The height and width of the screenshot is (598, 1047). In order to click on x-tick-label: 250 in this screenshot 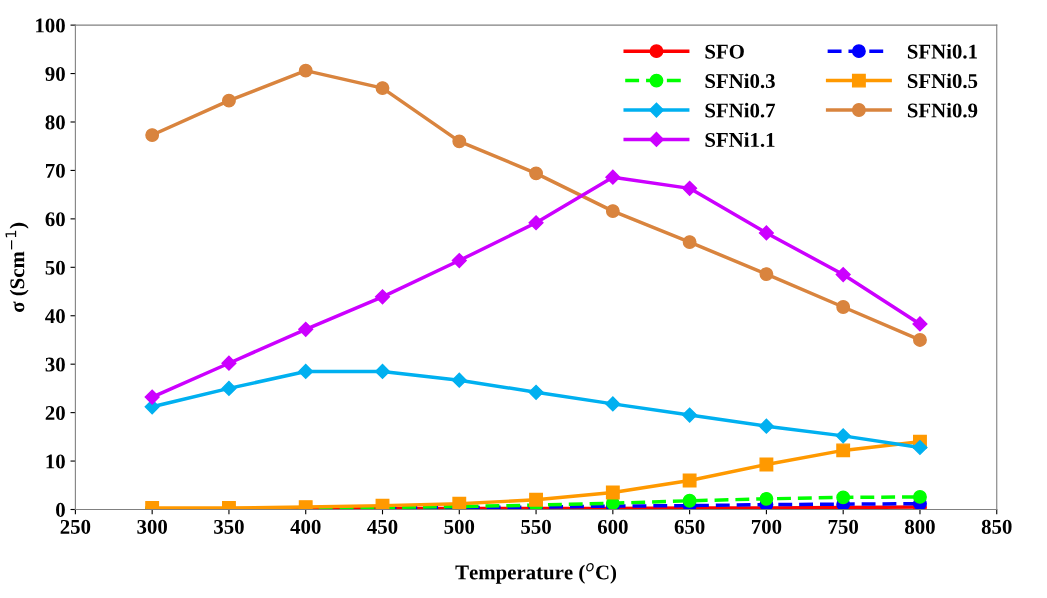, I will do `click(75, 526)`.